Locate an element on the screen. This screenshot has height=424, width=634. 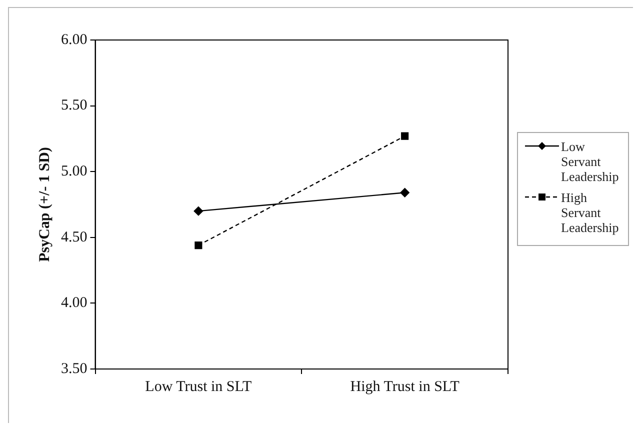
legend-label: Low Servant Leadership is located at coordinates (590, 161).